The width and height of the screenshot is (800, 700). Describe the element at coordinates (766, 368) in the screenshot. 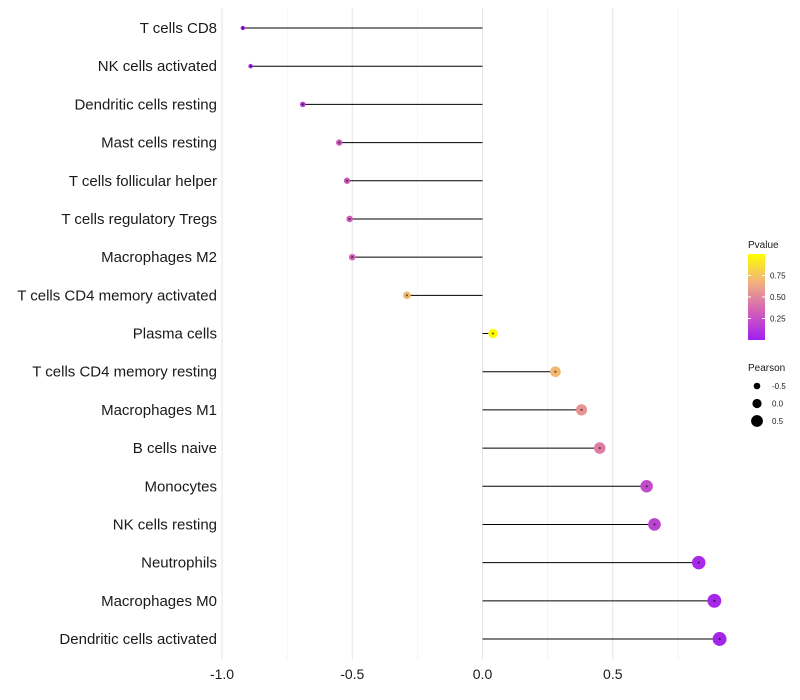

I see `pearson-legend-title: Pearson` at that location.